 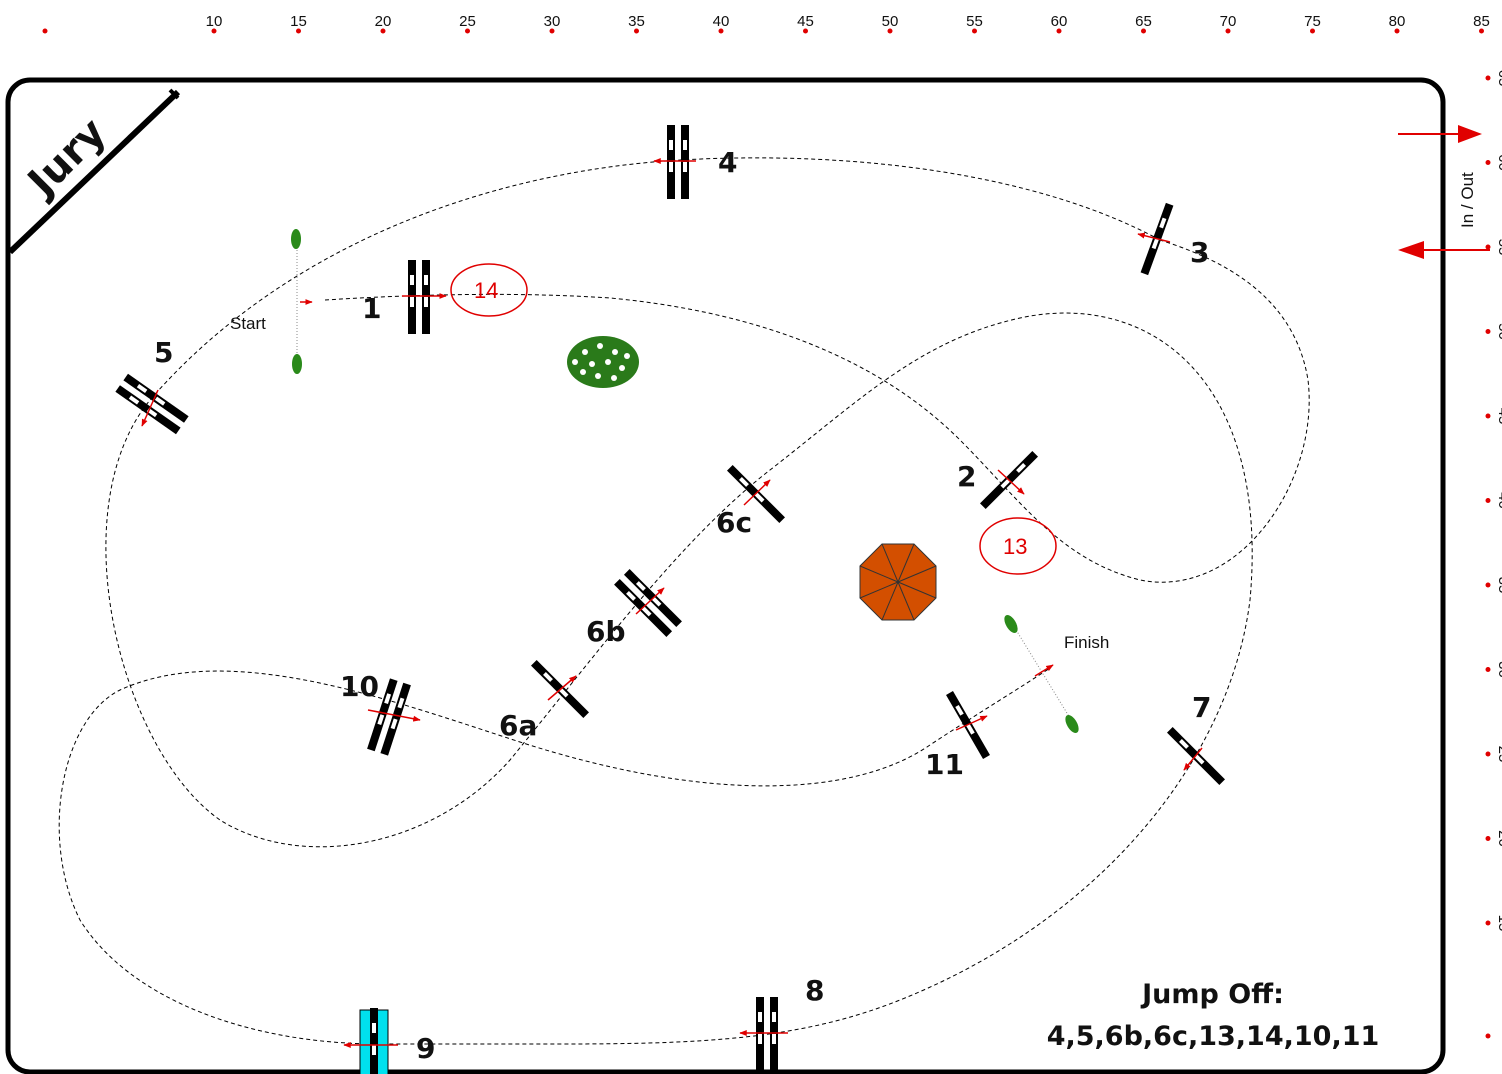 I want to click on fence-7: 7, so click(x=1196, y=738).